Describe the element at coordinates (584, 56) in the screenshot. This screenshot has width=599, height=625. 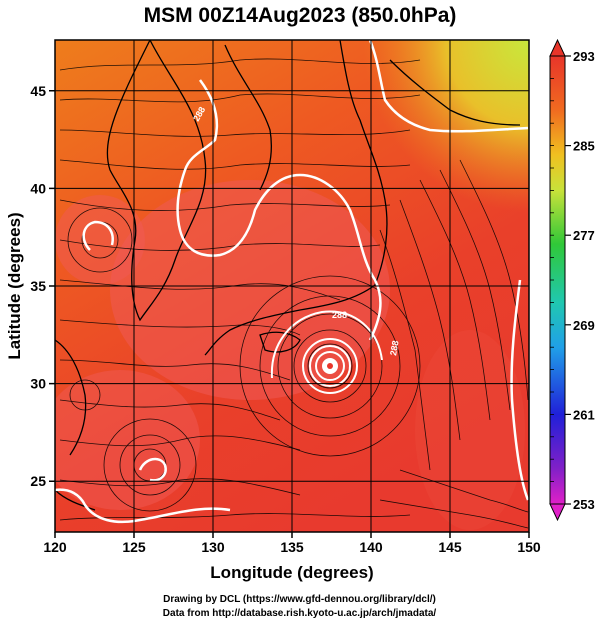
I see `colorbar-tick-label: 293` at that location.